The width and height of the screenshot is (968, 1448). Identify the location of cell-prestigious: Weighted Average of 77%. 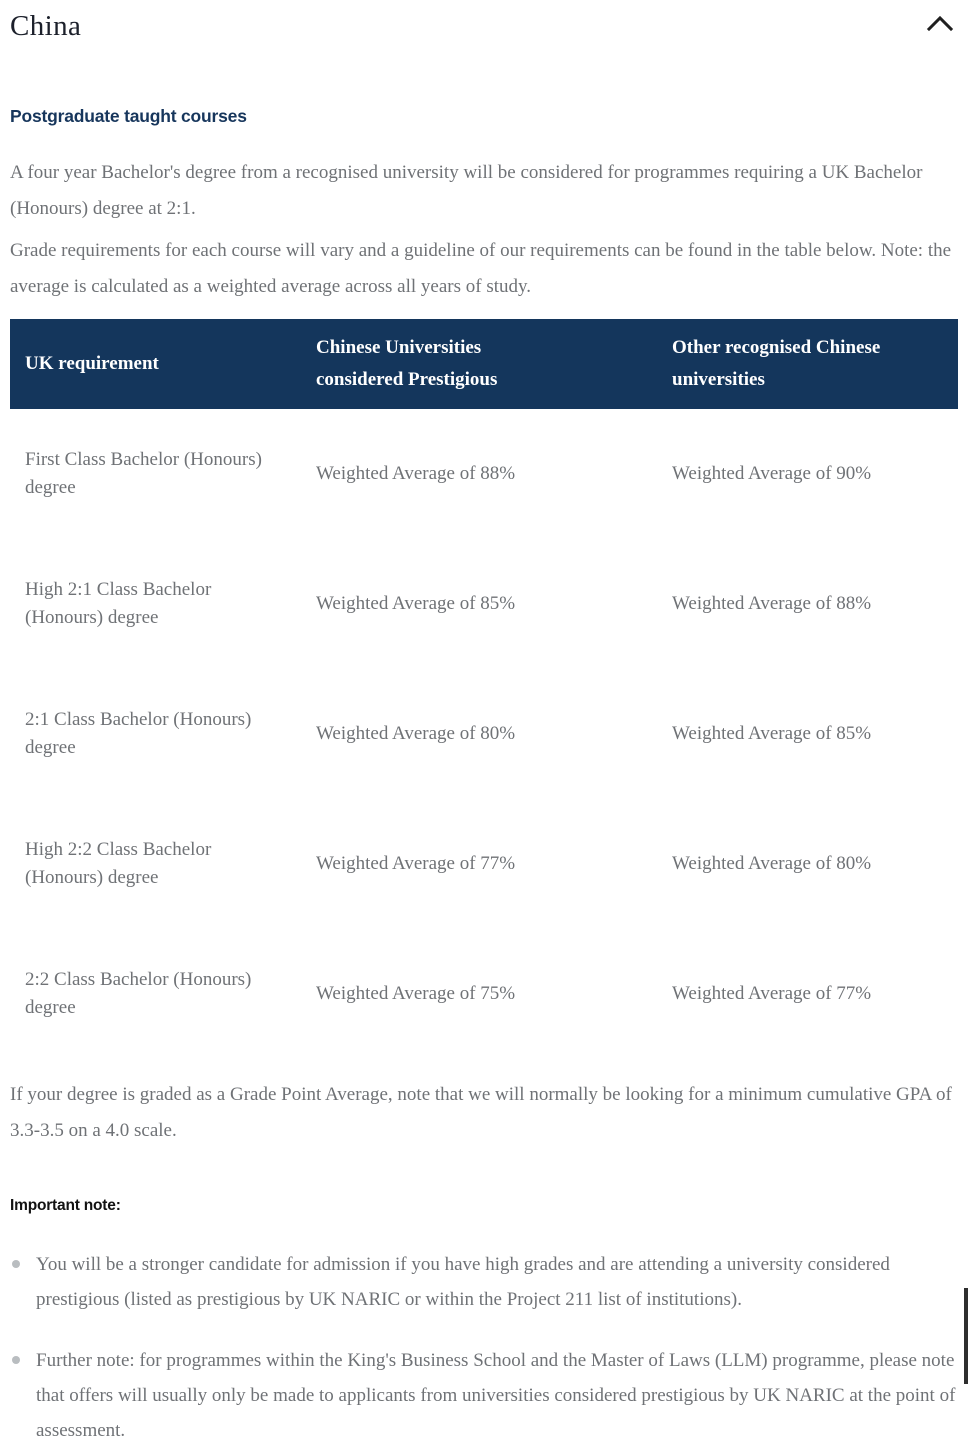
(416, 863).